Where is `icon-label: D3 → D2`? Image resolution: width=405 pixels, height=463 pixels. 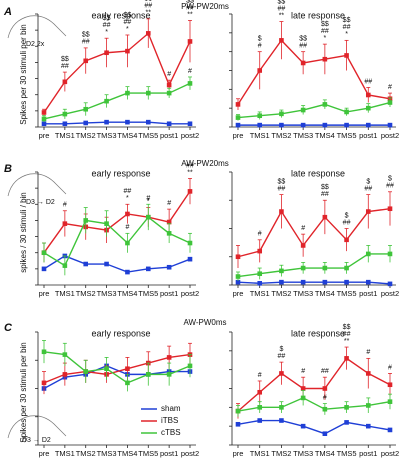
icon-label: D3 → D2 is located at coordinates (40, 202).